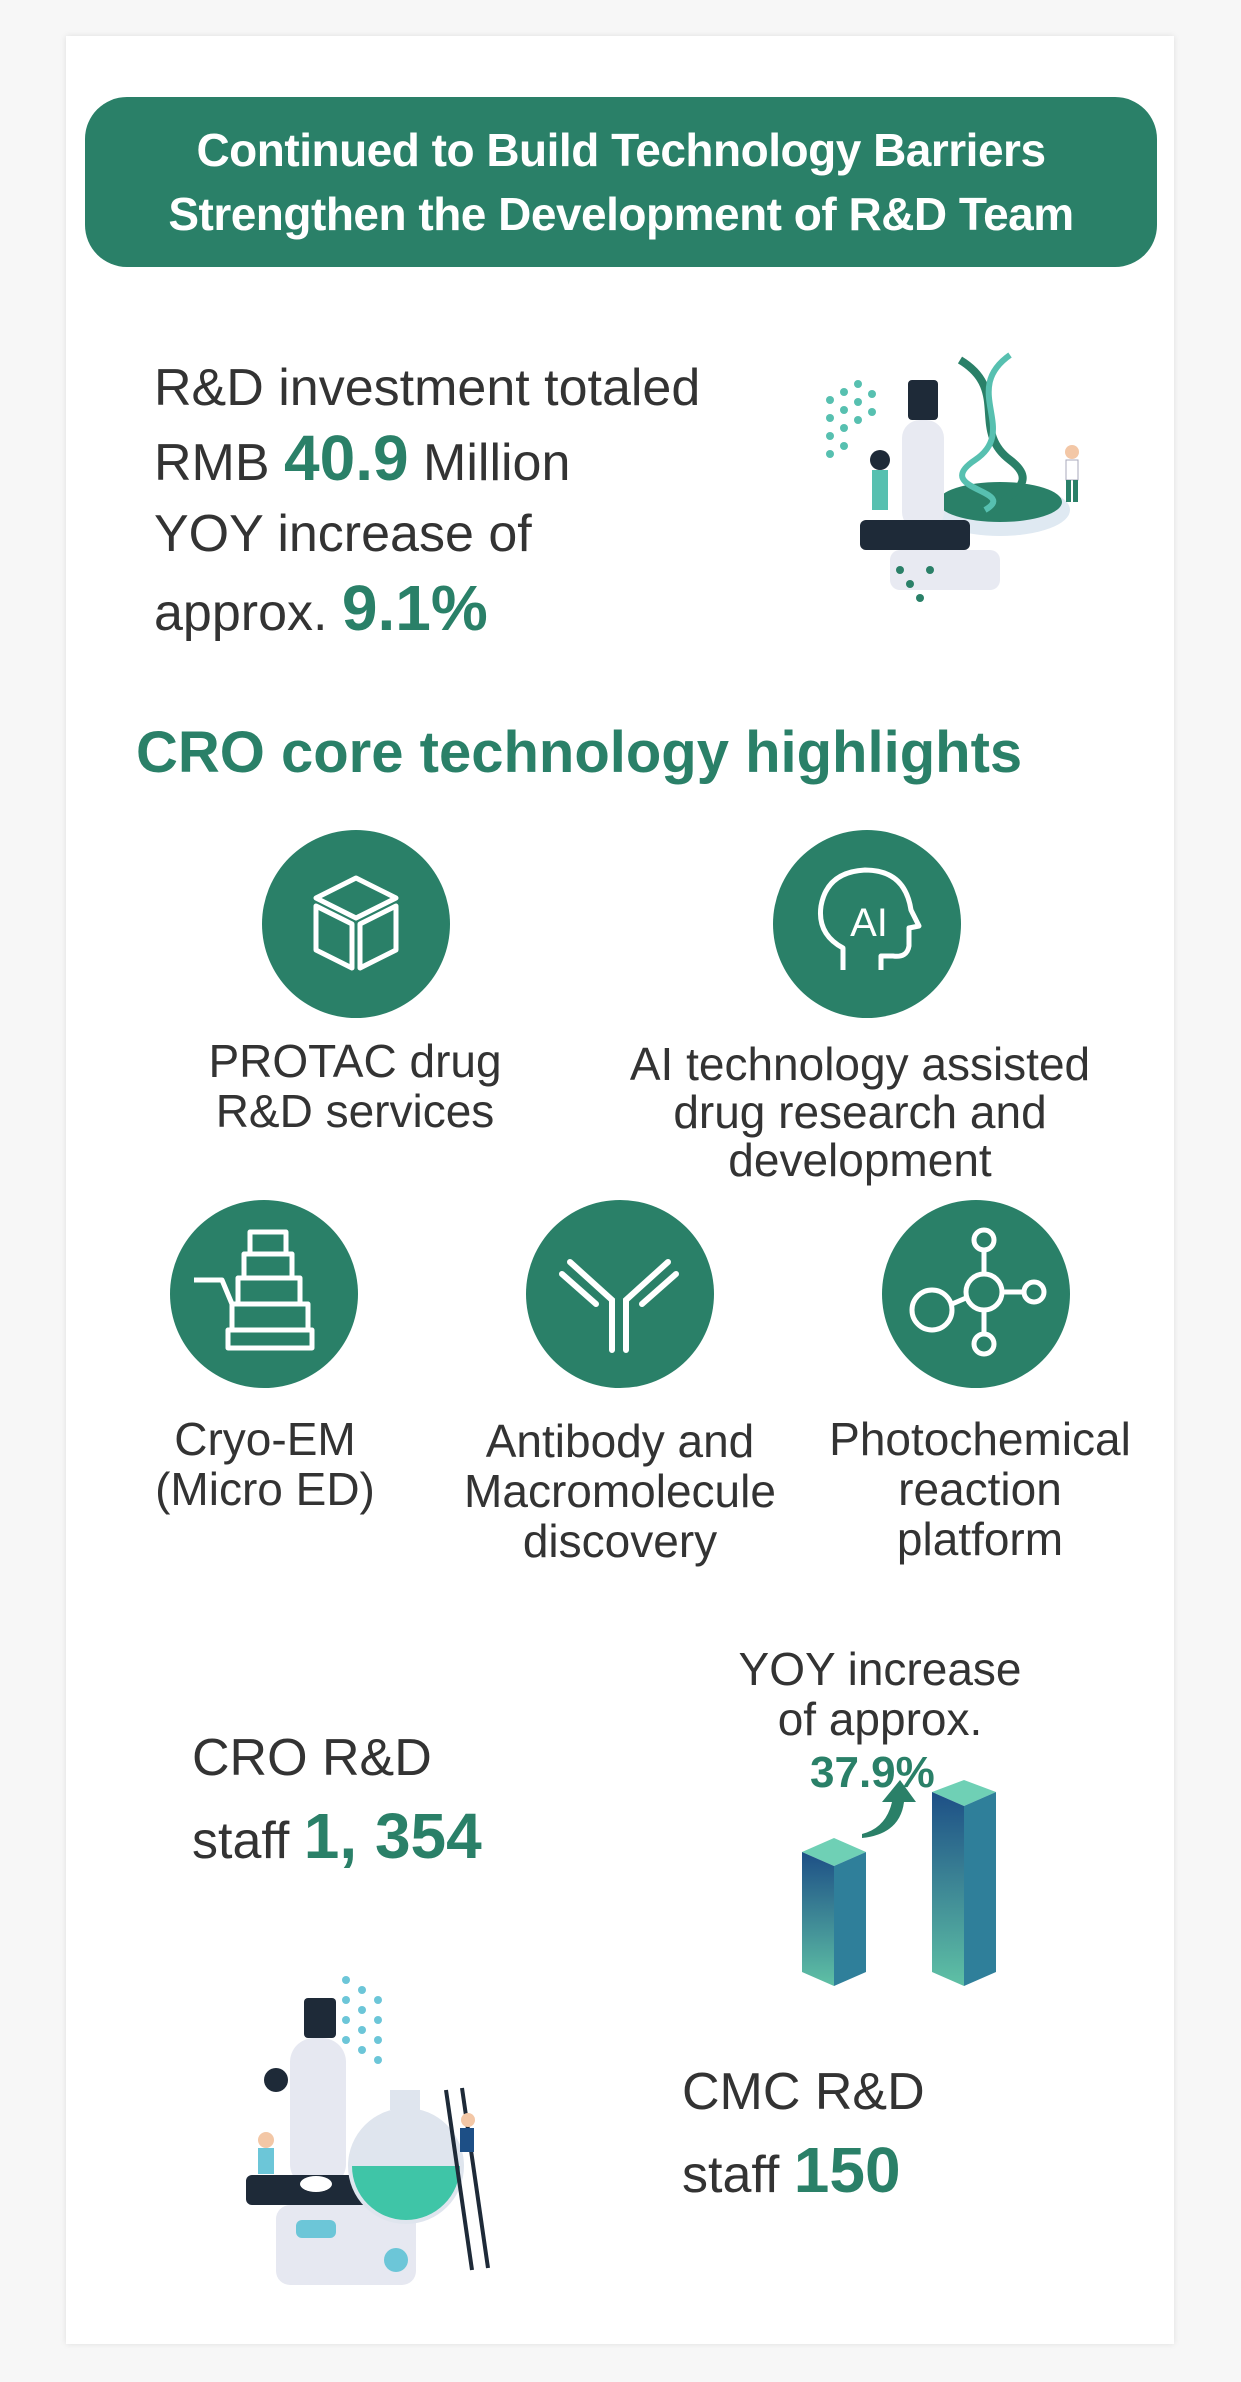  What do you see at coordinates (980, 1539) in the screenshot?
I see `photochem-label-line: platform` at bounding box center [980, 1539].